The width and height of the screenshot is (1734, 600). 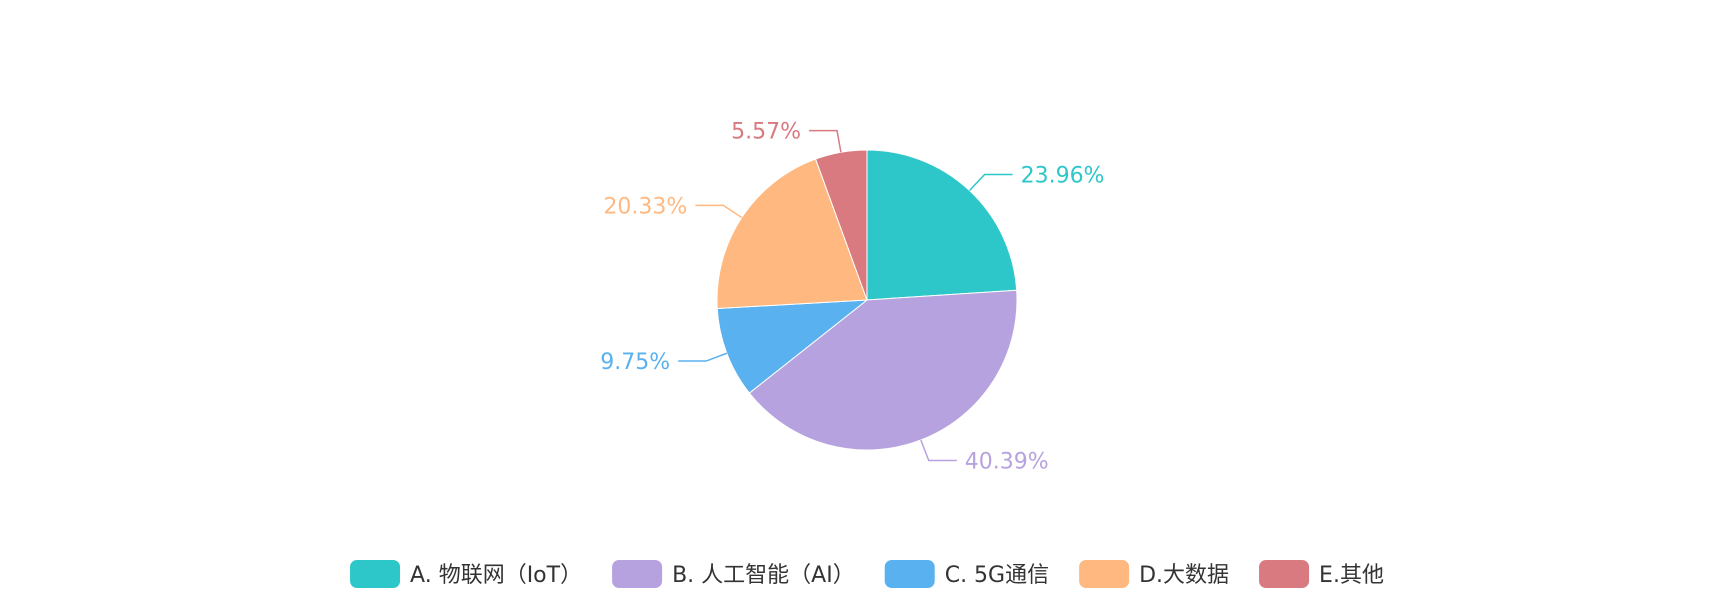 What do you see at coordinates (1007, 462) in the screenshot?
I see `slice-percent-label: 40.39%` at bounding box center [1007, 462].